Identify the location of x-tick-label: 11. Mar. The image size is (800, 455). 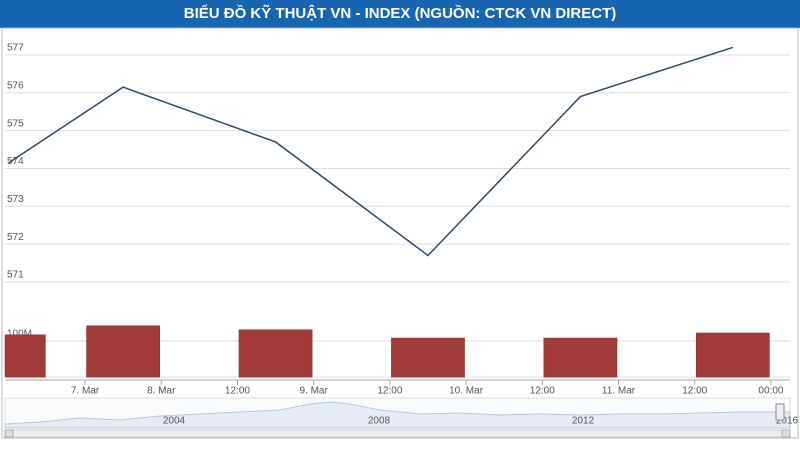
(619, 391).